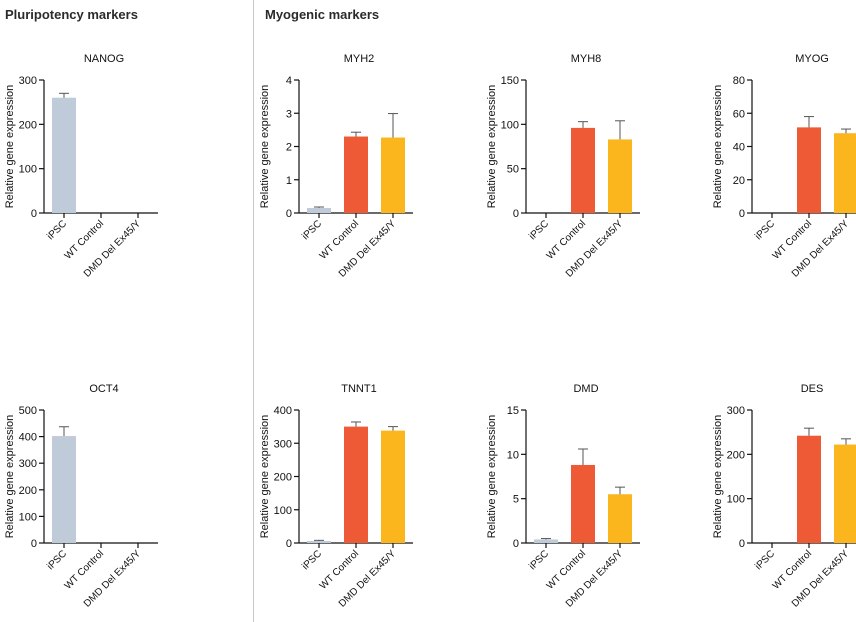 The width and height of the screenshot is (856, 622). What do you see at coordinates (739, 81) in the screenshot?
I see `y-tick-label: 80` at bounding box center [739, 81].